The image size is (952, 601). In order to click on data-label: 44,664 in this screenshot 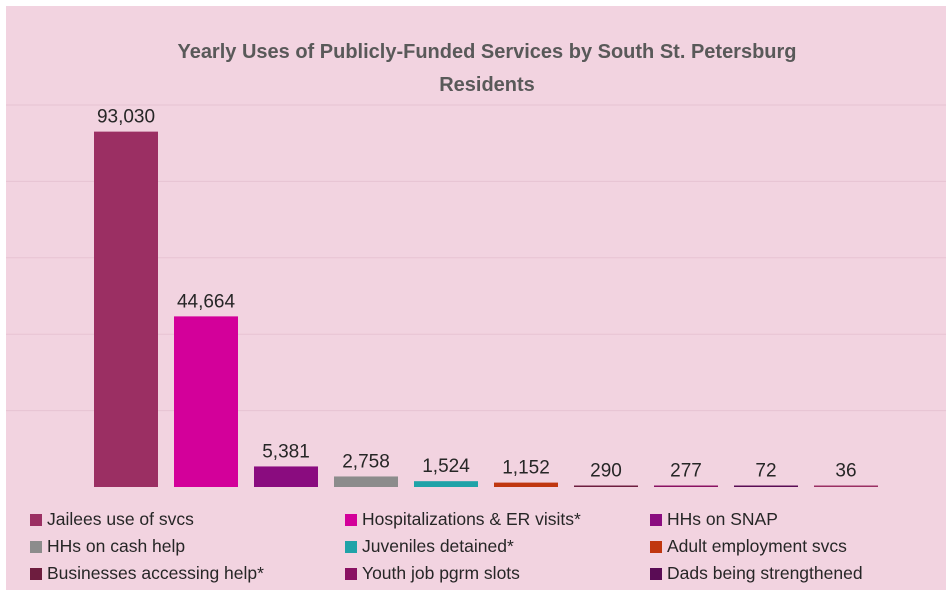, I will do `click(206, 301)`.